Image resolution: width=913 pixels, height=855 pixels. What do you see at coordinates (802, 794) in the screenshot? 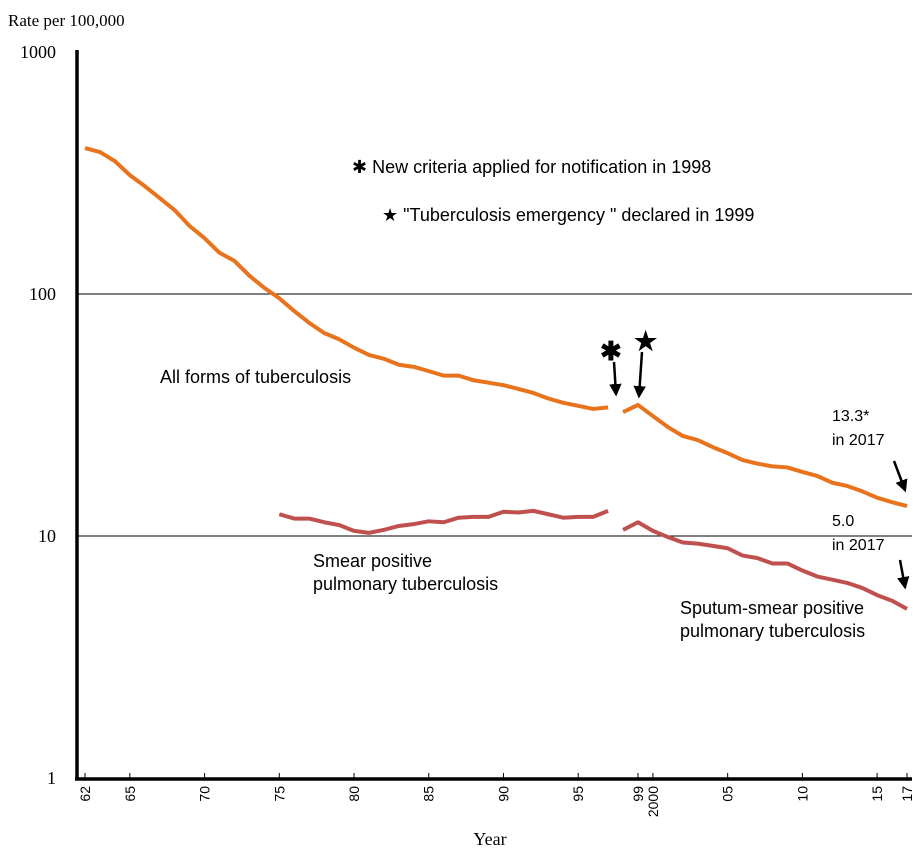
I see `x-tick-label: 10` at bounding box center [802, 794].